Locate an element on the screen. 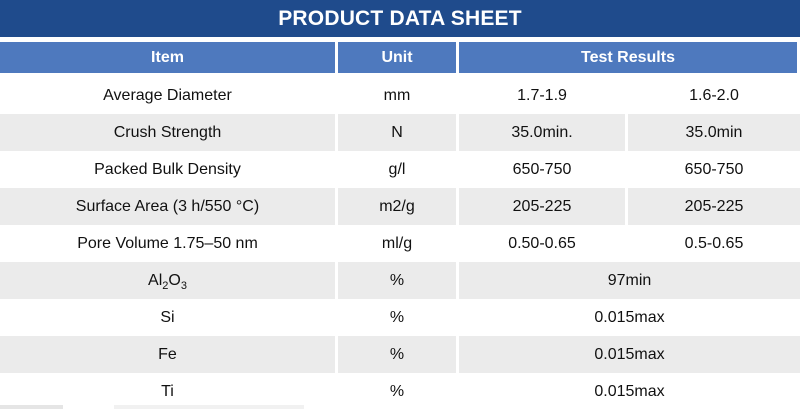 Image resolution: width=800 pixels, height=410 pixels. result-cell: 35.0min is located at coordinates (714, 132).